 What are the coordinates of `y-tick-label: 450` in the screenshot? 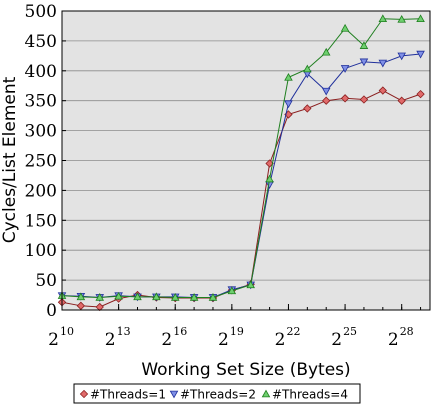 It's located at (41, 42).